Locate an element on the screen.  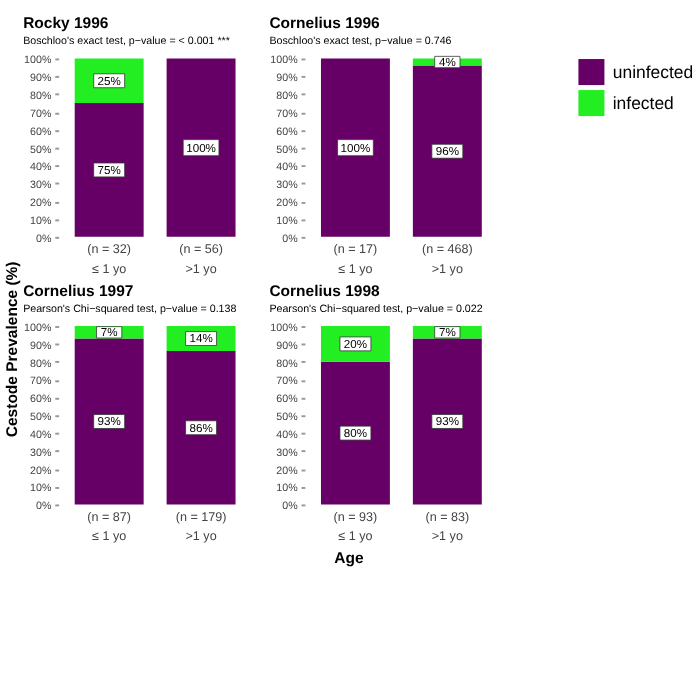
chart-title: Cornelius 1996 is located at coordinates (325, 23).